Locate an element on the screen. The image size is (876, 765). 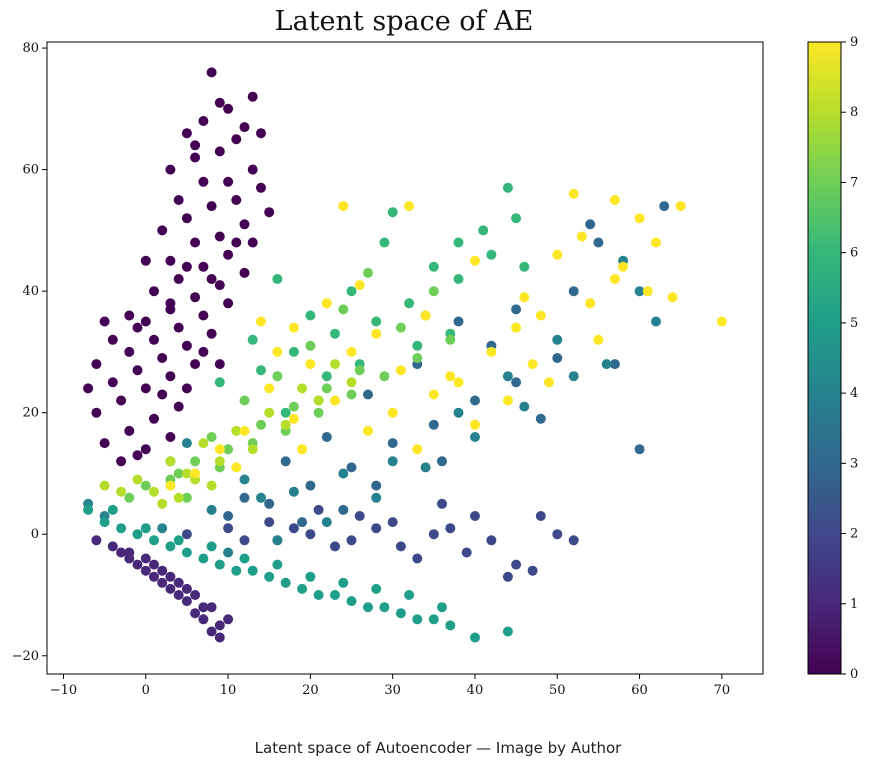
y-tick-label: 80 is located at coordinates (30, 48).